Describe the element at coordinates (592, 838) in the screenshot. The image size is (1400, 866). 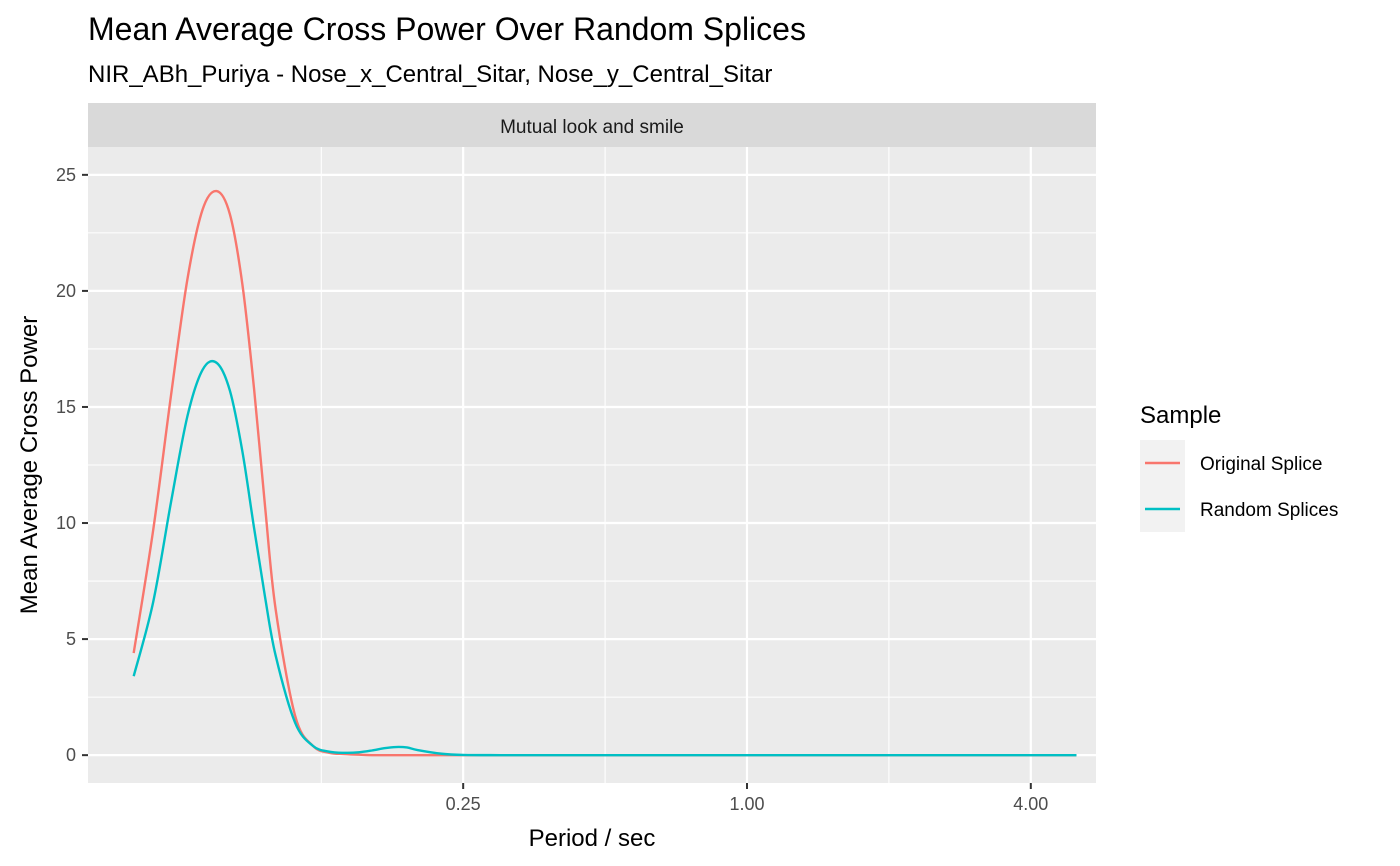
I see `x-axis-title: Period / sec` at that location.